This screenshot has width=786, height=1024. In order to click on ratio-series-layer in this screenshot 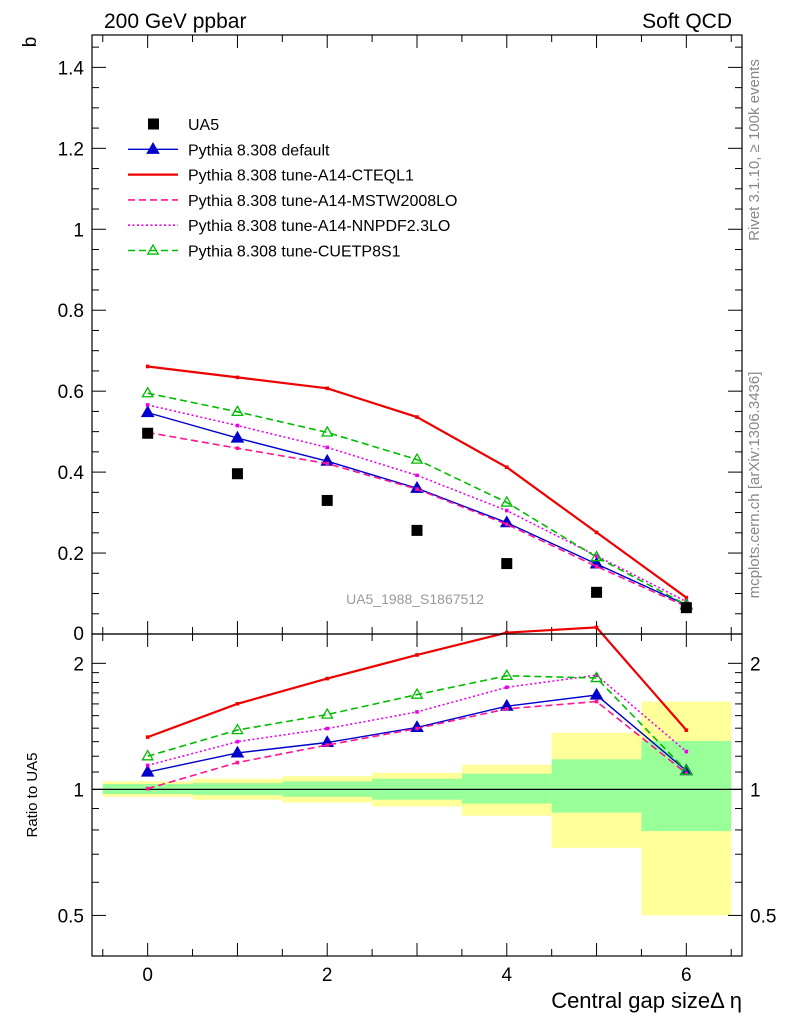, I will do `click(417, 708)`.